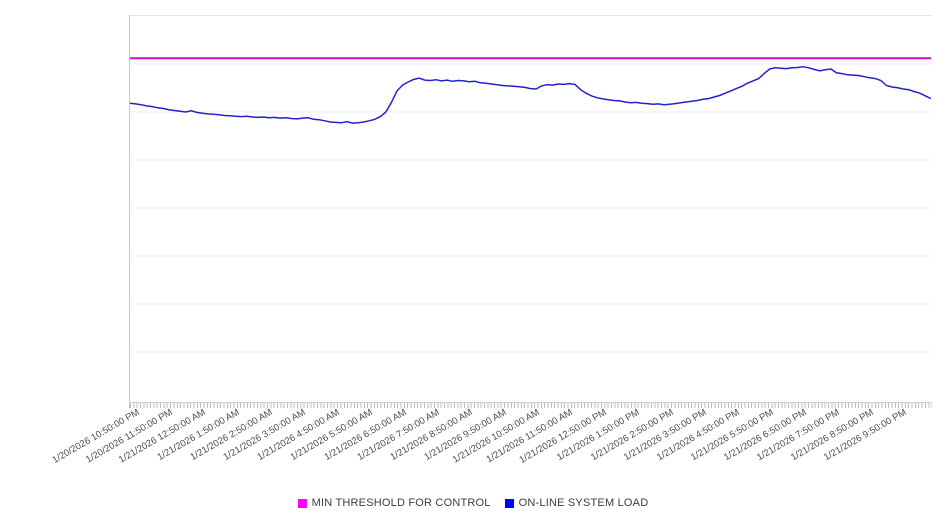 Image resolution: width=946 pixels, height=526 pixels. Describe the element at coordinates (401, 503) in the screenshot. I see `legend-label-min-threshold: MIN THRESHOLD FOR CONTROL` at that location.